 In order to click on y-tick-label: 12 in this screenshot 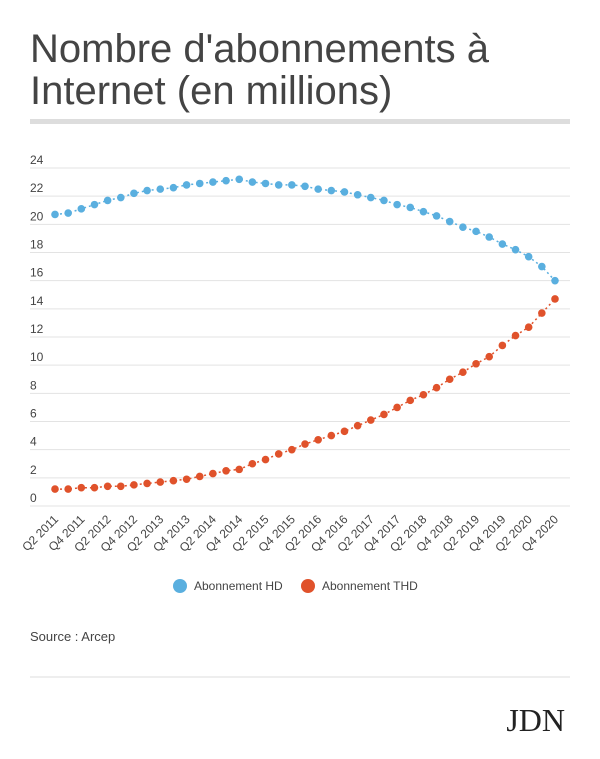, I will do `click(37, 329)`.